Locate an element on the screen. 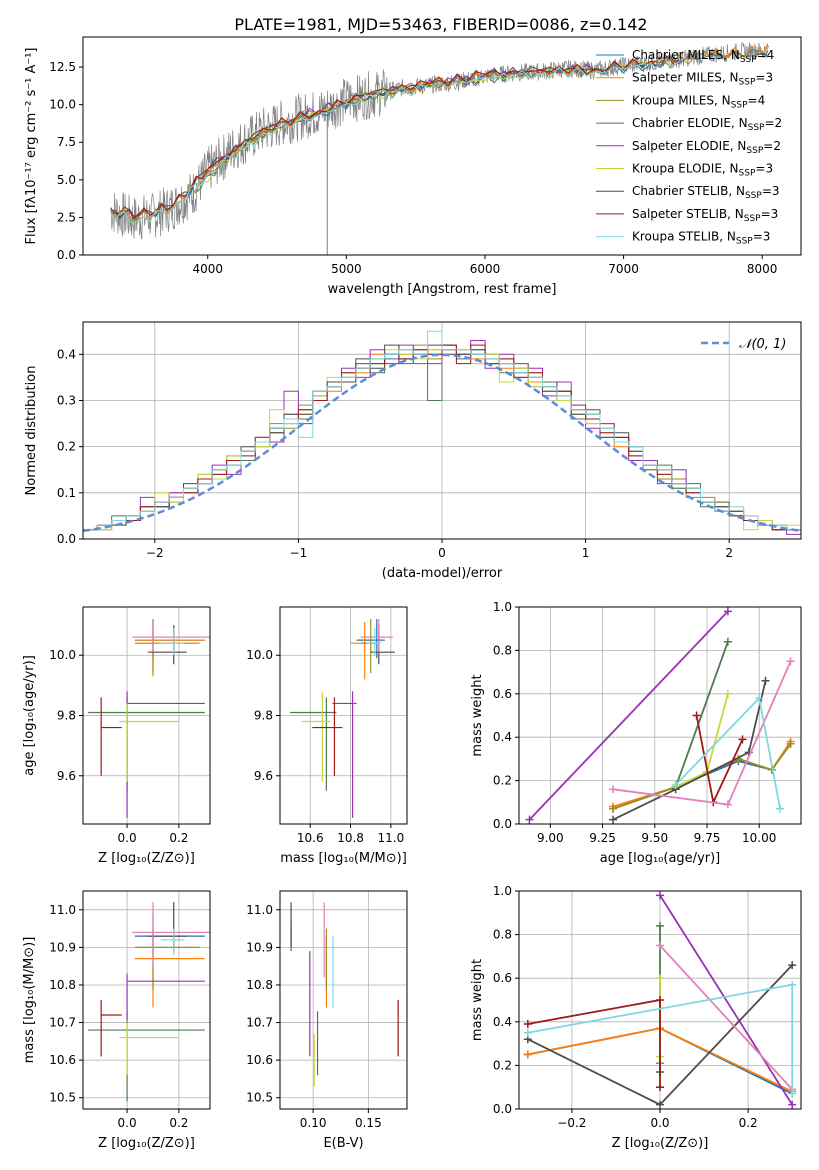  x-axis-label: age [log₁₀(age/yr)] is located at coordinates (660, 858).